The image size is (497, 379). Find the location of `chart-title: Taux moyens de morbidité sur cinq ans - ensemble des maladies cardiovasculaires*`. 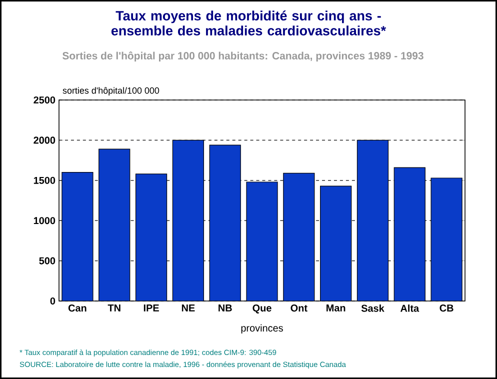

chart-title: Taux moyens de morbidité sur cinq ans - ensemble des maladies cardiovasculaires* is located at coordinates (248, 23).